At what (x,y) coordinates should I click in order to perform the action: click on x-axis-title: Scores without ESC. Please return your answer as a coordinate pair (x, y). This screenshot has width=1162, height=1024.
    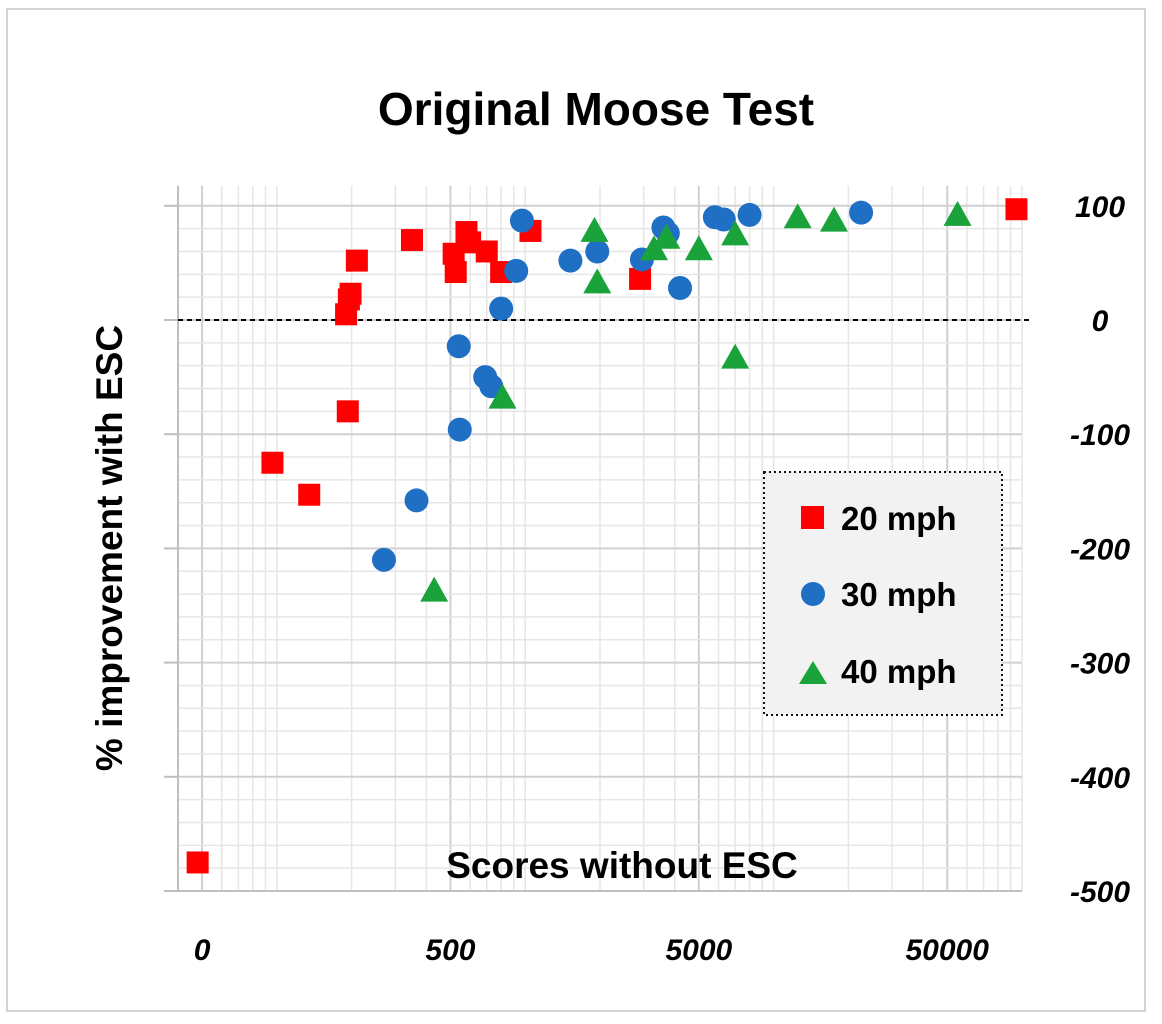
    Looking at the image, I should click on (622, 865).